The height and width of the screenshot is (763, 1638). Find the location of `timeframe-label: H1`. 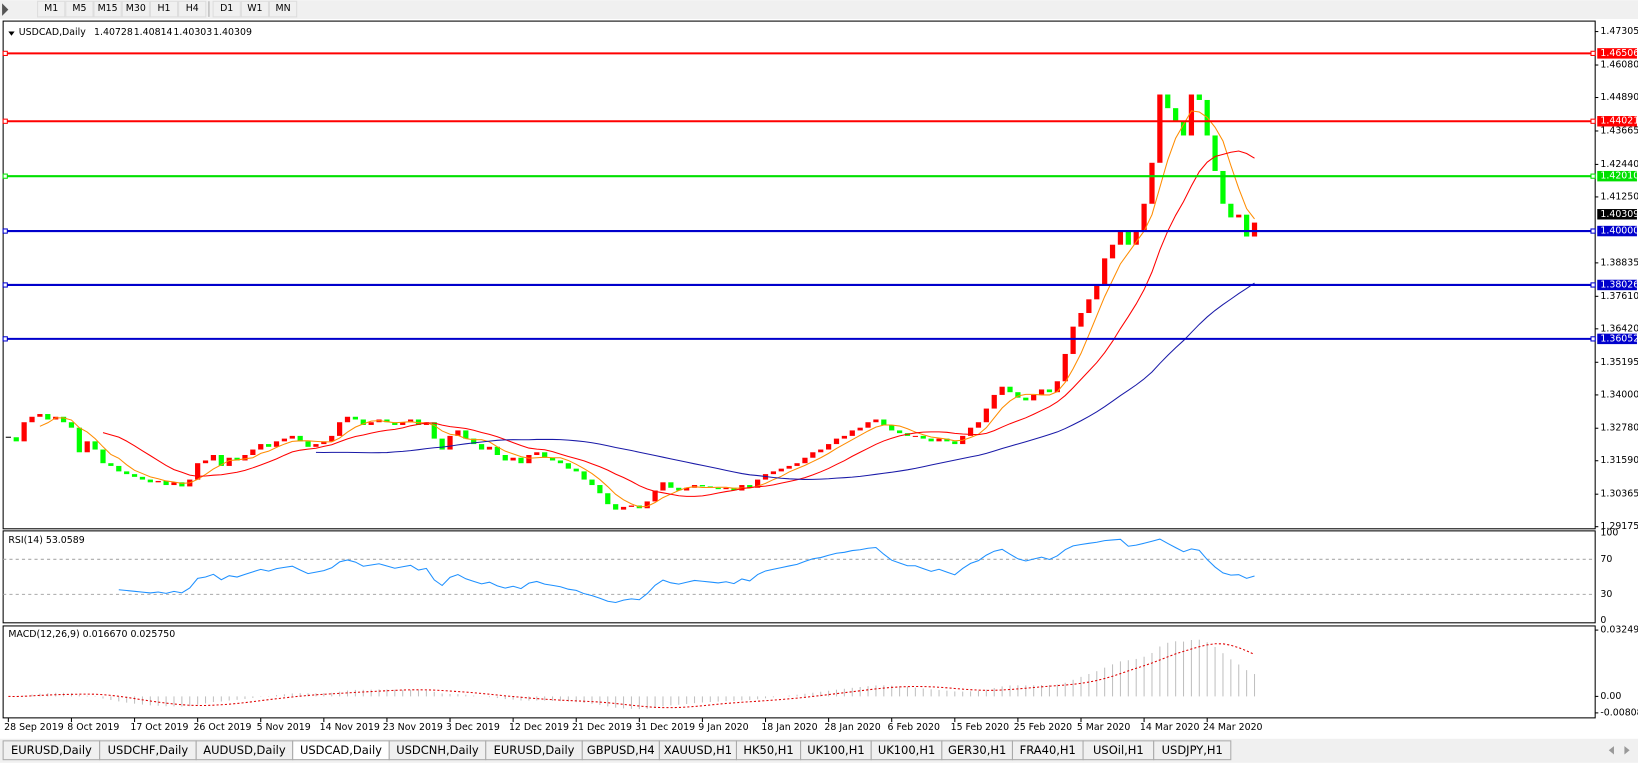

timeframe-label: H1 is located at coordinates (163, 8).